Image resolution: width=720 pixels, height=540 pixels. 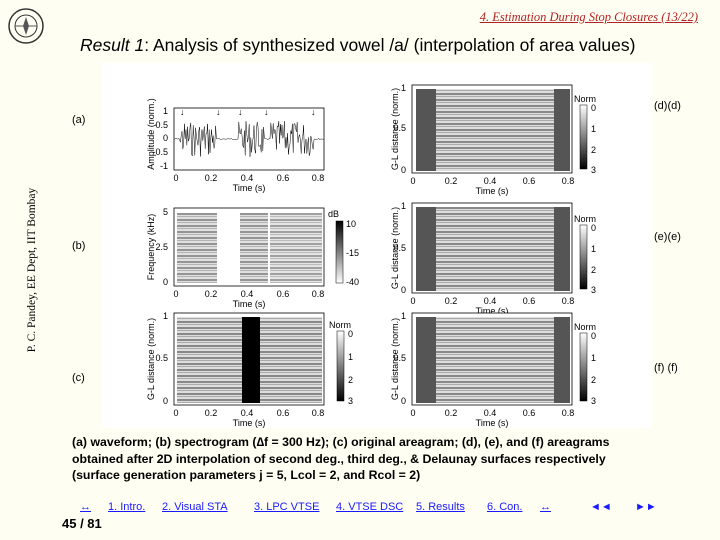 What do you see at coordinates (593, 290) in the screenshot?
I see `e-cb-3: 3` at bounding box center [593, 290].